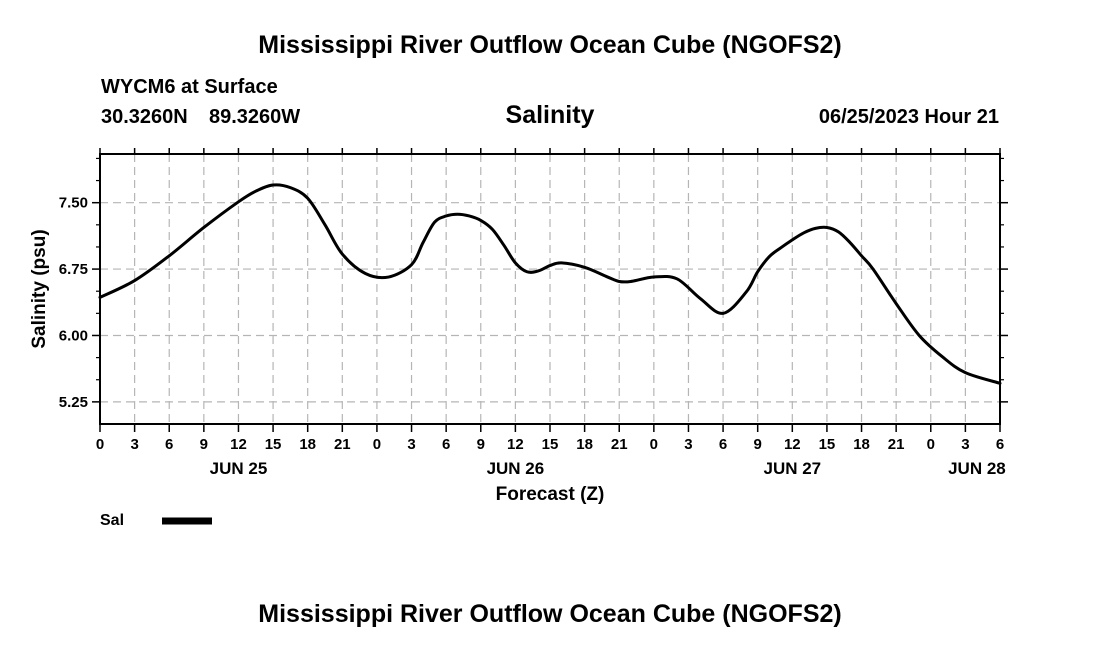 The image size is (1100, 650). I want to click on x-date-label: JUN 27, so click(792, 468).